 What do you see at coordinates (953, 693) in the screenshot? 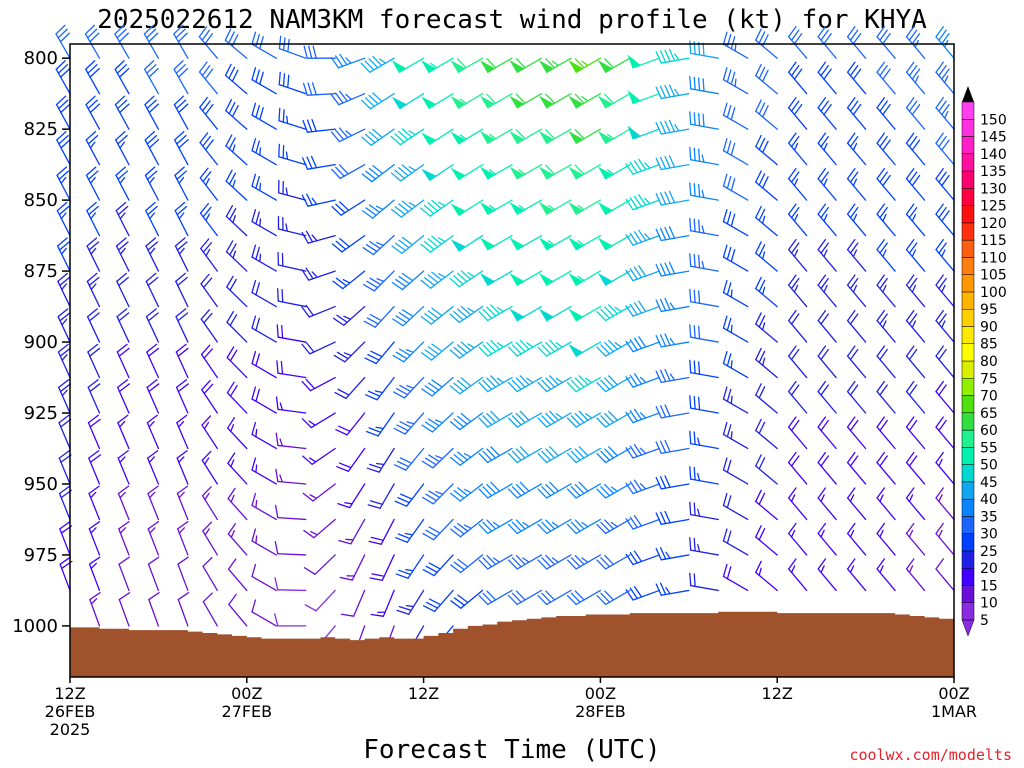
I see `x-tick-label: 00Z` at bounding box center [953, 693].